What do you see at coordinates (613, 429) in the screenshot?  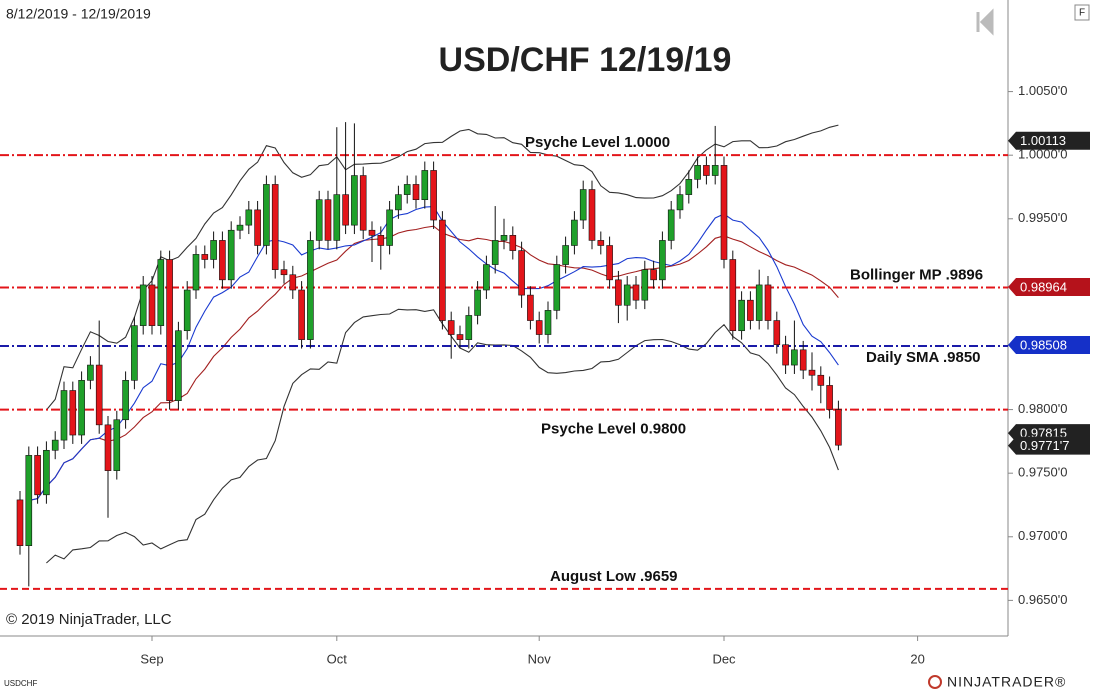 I see `level-label: Psyche Level 0.9800` at bounding box center [613, 429].